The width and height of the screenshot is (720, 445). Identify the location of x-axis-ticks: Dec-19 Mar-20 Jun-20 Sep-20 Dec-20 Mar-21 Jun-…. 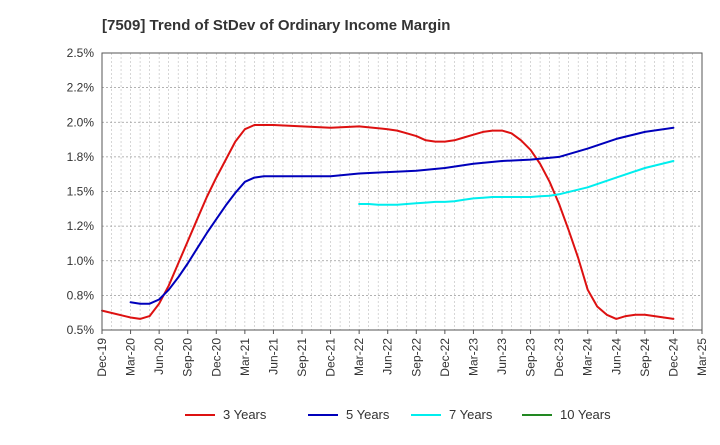
(402, 353).